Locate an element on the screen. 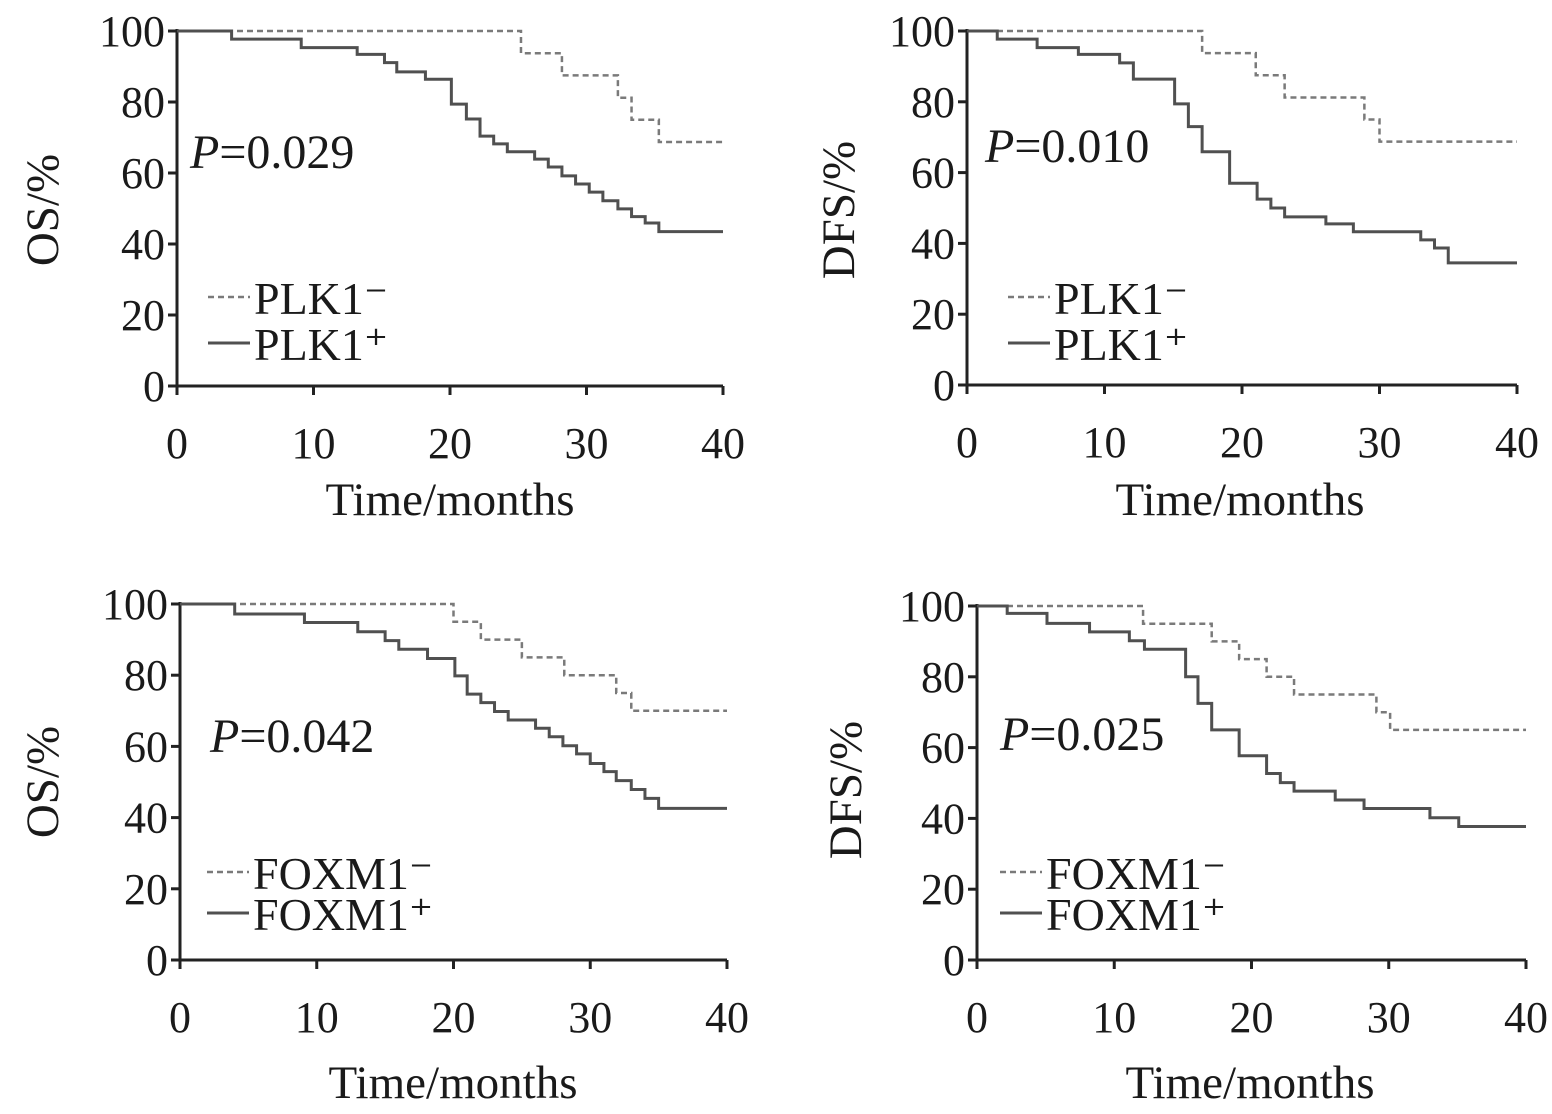  p-value: =0.025 is located at coordinates (1096, 734).